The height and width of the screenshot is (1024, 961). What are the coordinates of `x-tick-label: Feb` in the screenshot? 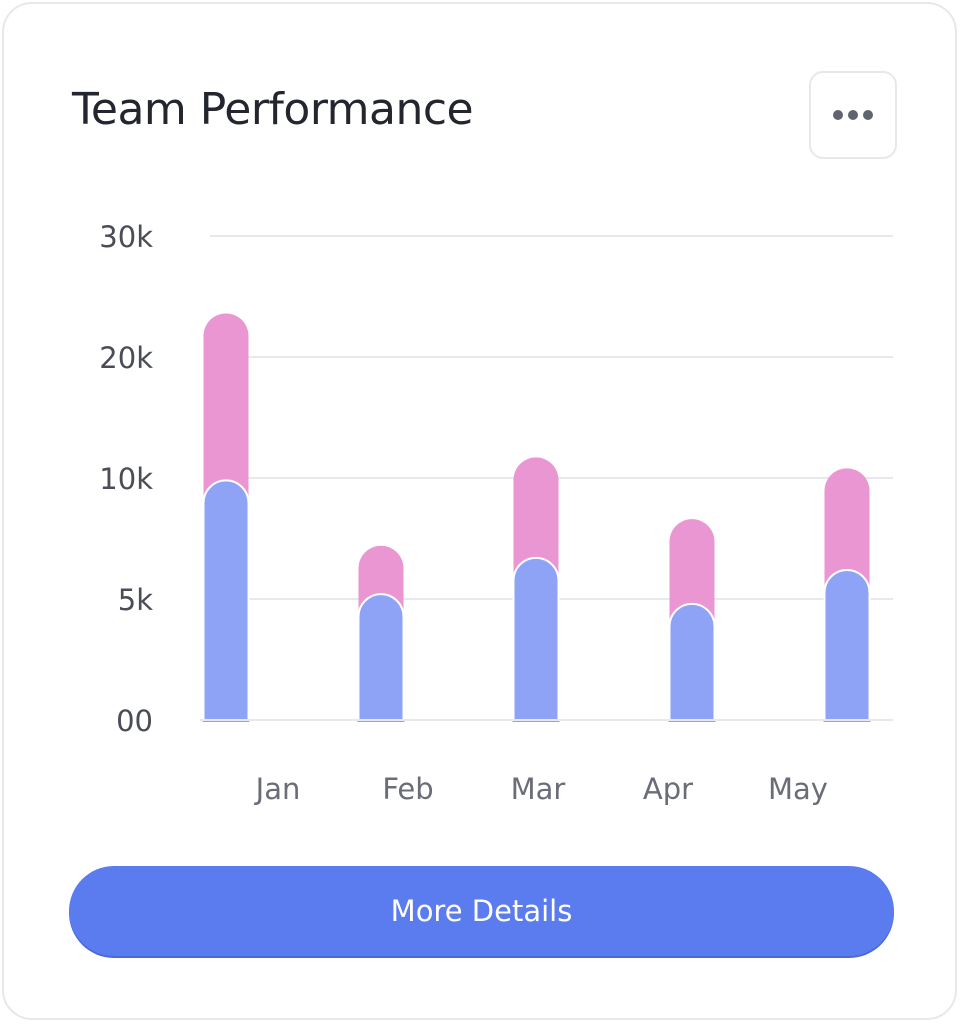 It's located at (407, 789).